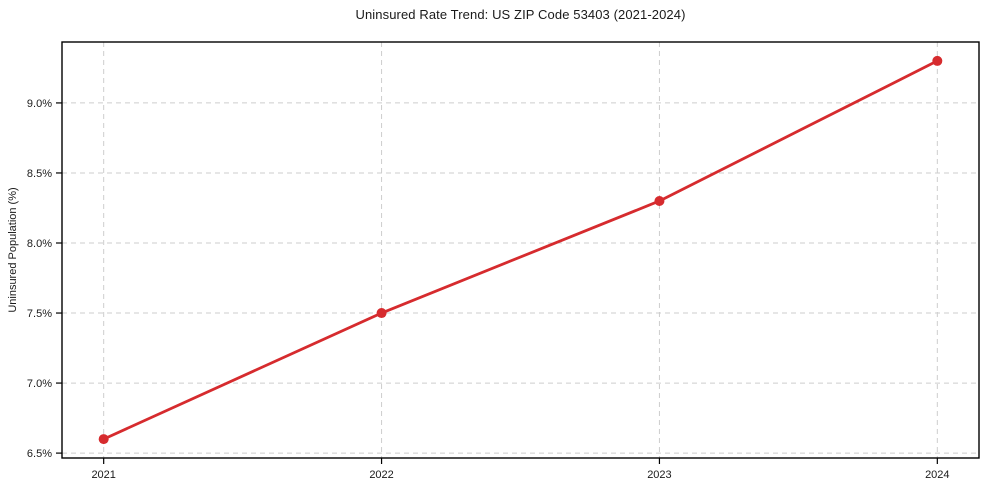 This screenshot has width=989, height=490. Describe the element at coordinates (39, 384) in the screenshot. I see `y-tick-label: 7.0%` at that location.